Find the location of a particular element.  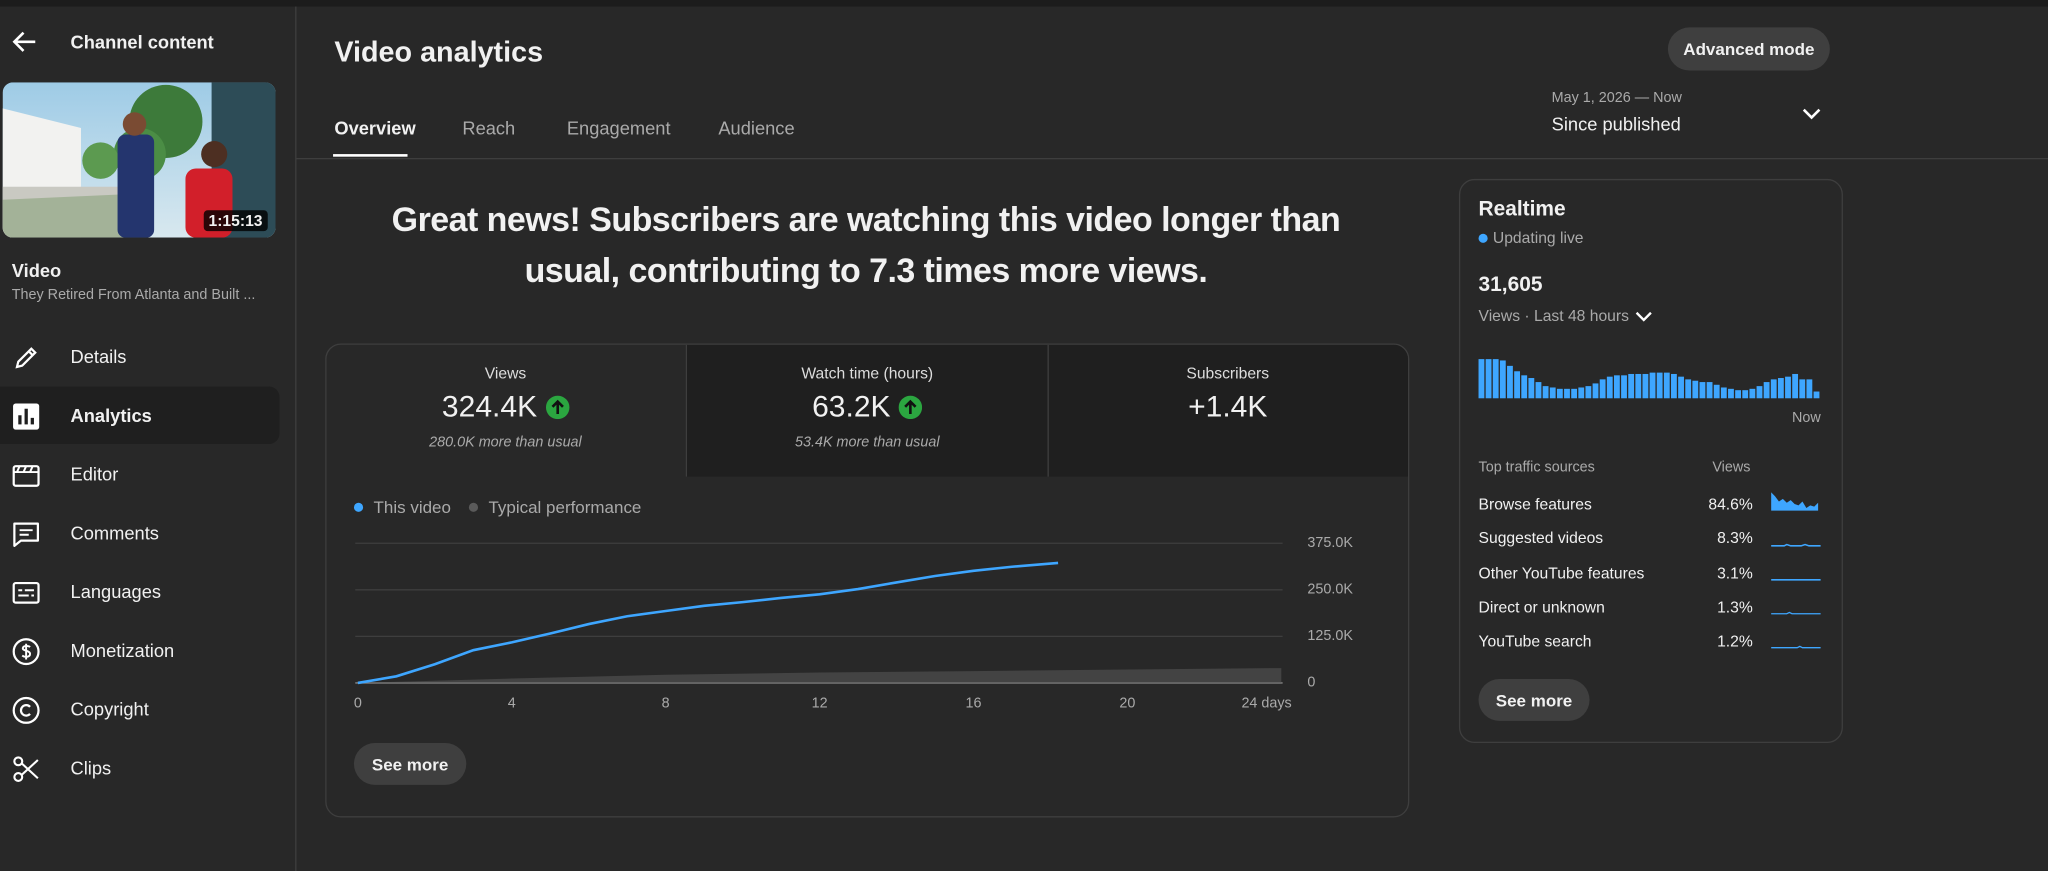

metric-label: Subscribers is located at coordinates (1228, 373).